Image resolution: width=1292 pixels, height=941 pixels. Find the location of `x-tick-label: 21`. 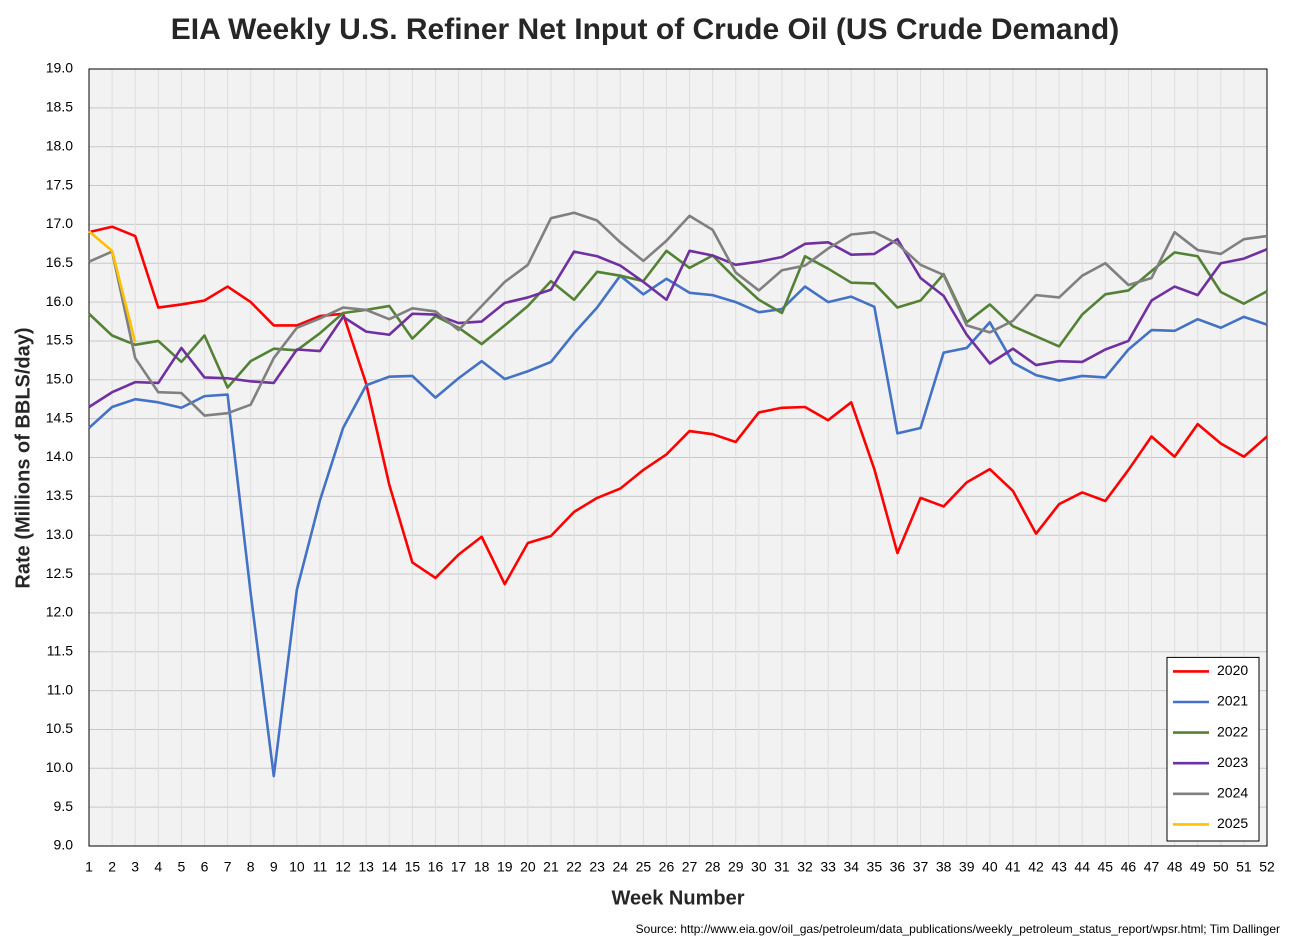

x-tick-label: 21 is located at coordinates (551, 867).